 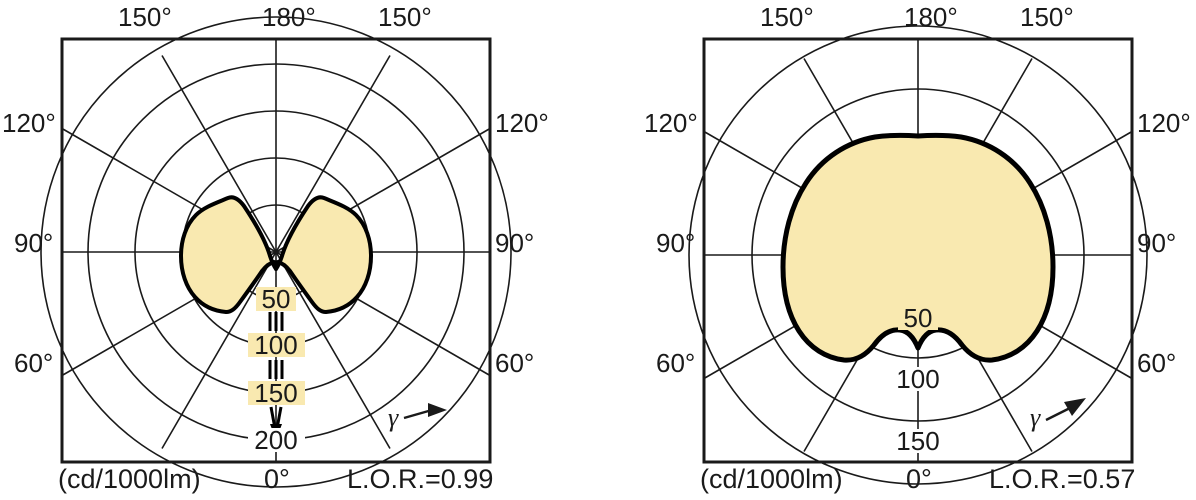 I want to click on lor-label: L.O.R.=0.57, so click(x=1062, y=479).